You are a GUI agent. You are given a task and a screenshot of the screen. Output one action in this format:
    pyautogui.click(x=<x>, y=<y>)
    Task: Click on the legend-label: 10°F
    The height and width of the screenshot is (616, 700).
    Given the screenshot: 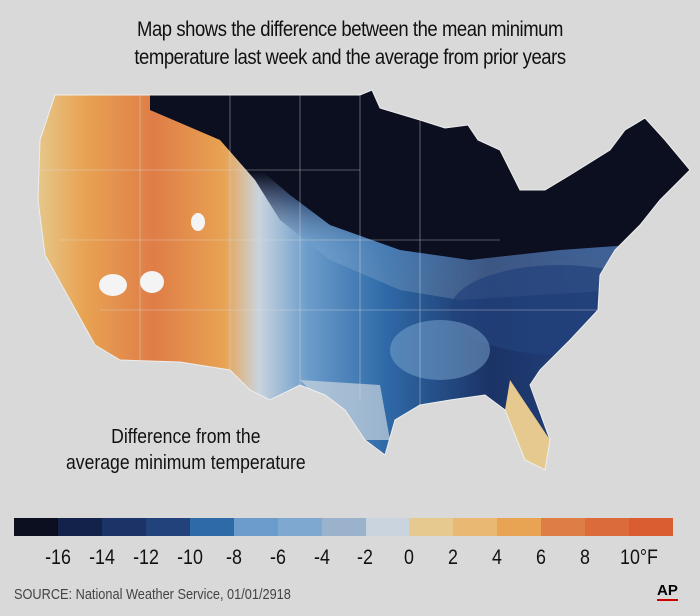 What is the action you would take?
    pyautogui.click(x=639, y=557)
    